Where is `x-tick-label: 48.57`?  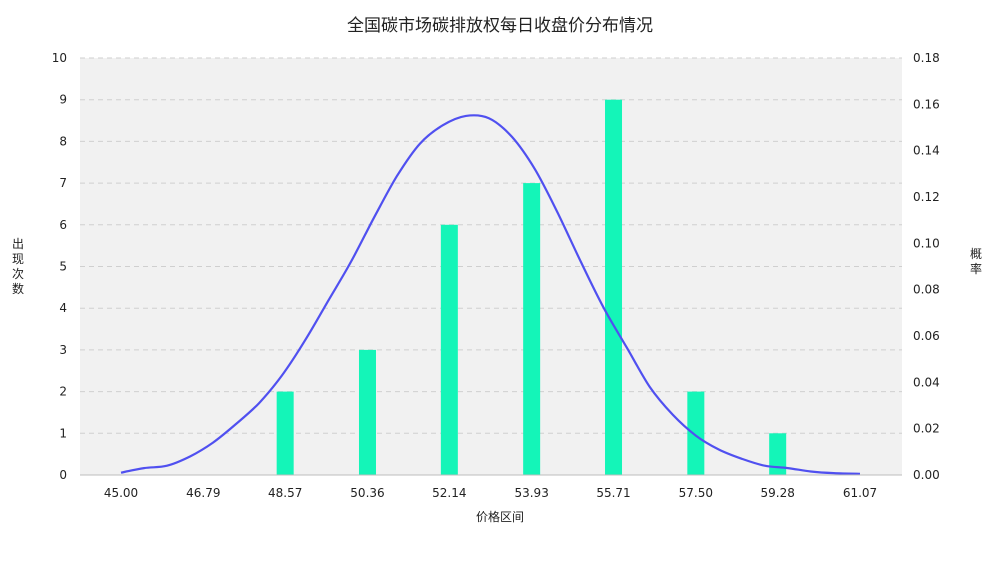 x-tick-label: 48.57 is located at coordinates (285, 493).